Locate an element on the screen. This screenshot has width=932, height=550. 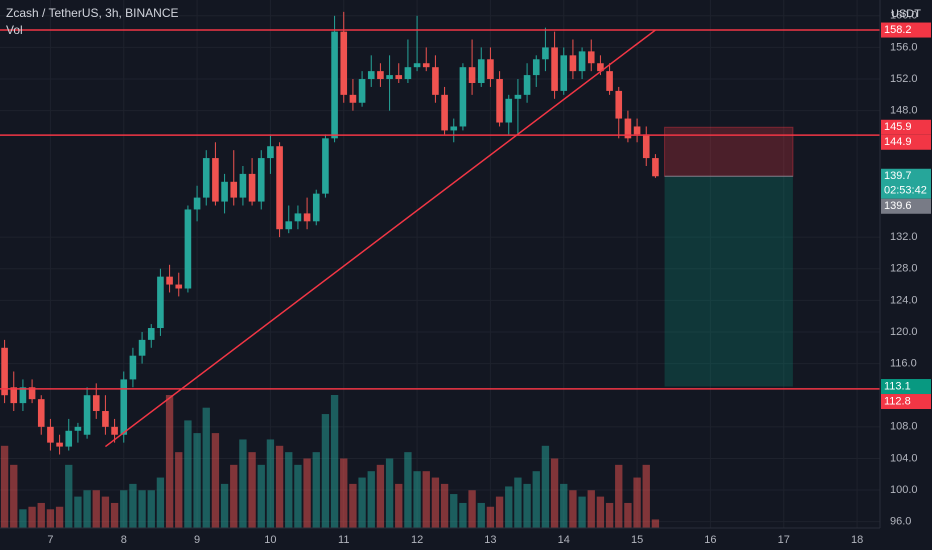
currency-label: USDT is located at coordinates (906, 14).